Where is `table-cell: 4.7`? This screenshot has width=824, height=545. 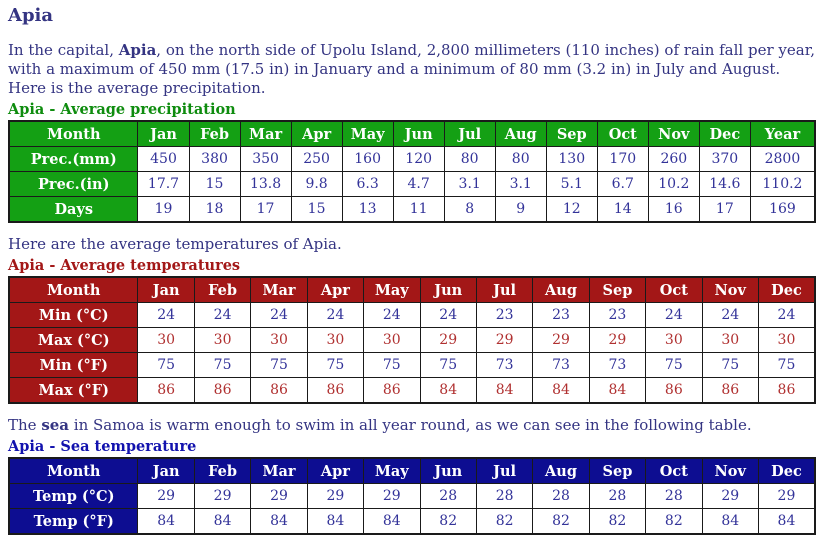
table-cell: 4.7 is located at coordinates (418, 184).